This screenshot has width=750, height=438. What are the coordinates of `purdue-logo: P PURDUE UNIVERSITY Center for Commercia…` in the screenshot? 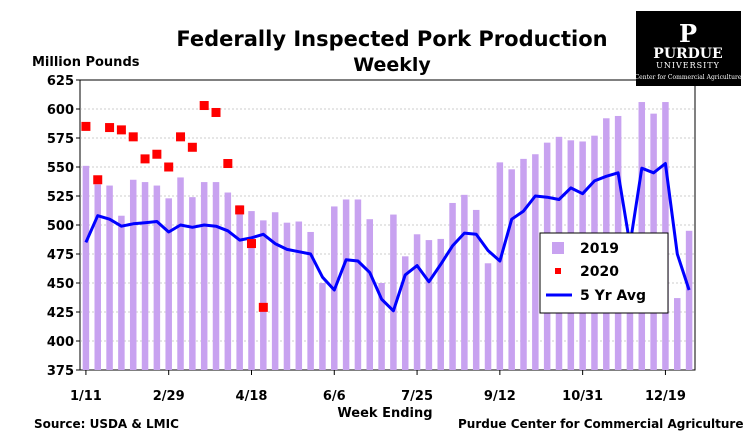 It's located at (688, 48).